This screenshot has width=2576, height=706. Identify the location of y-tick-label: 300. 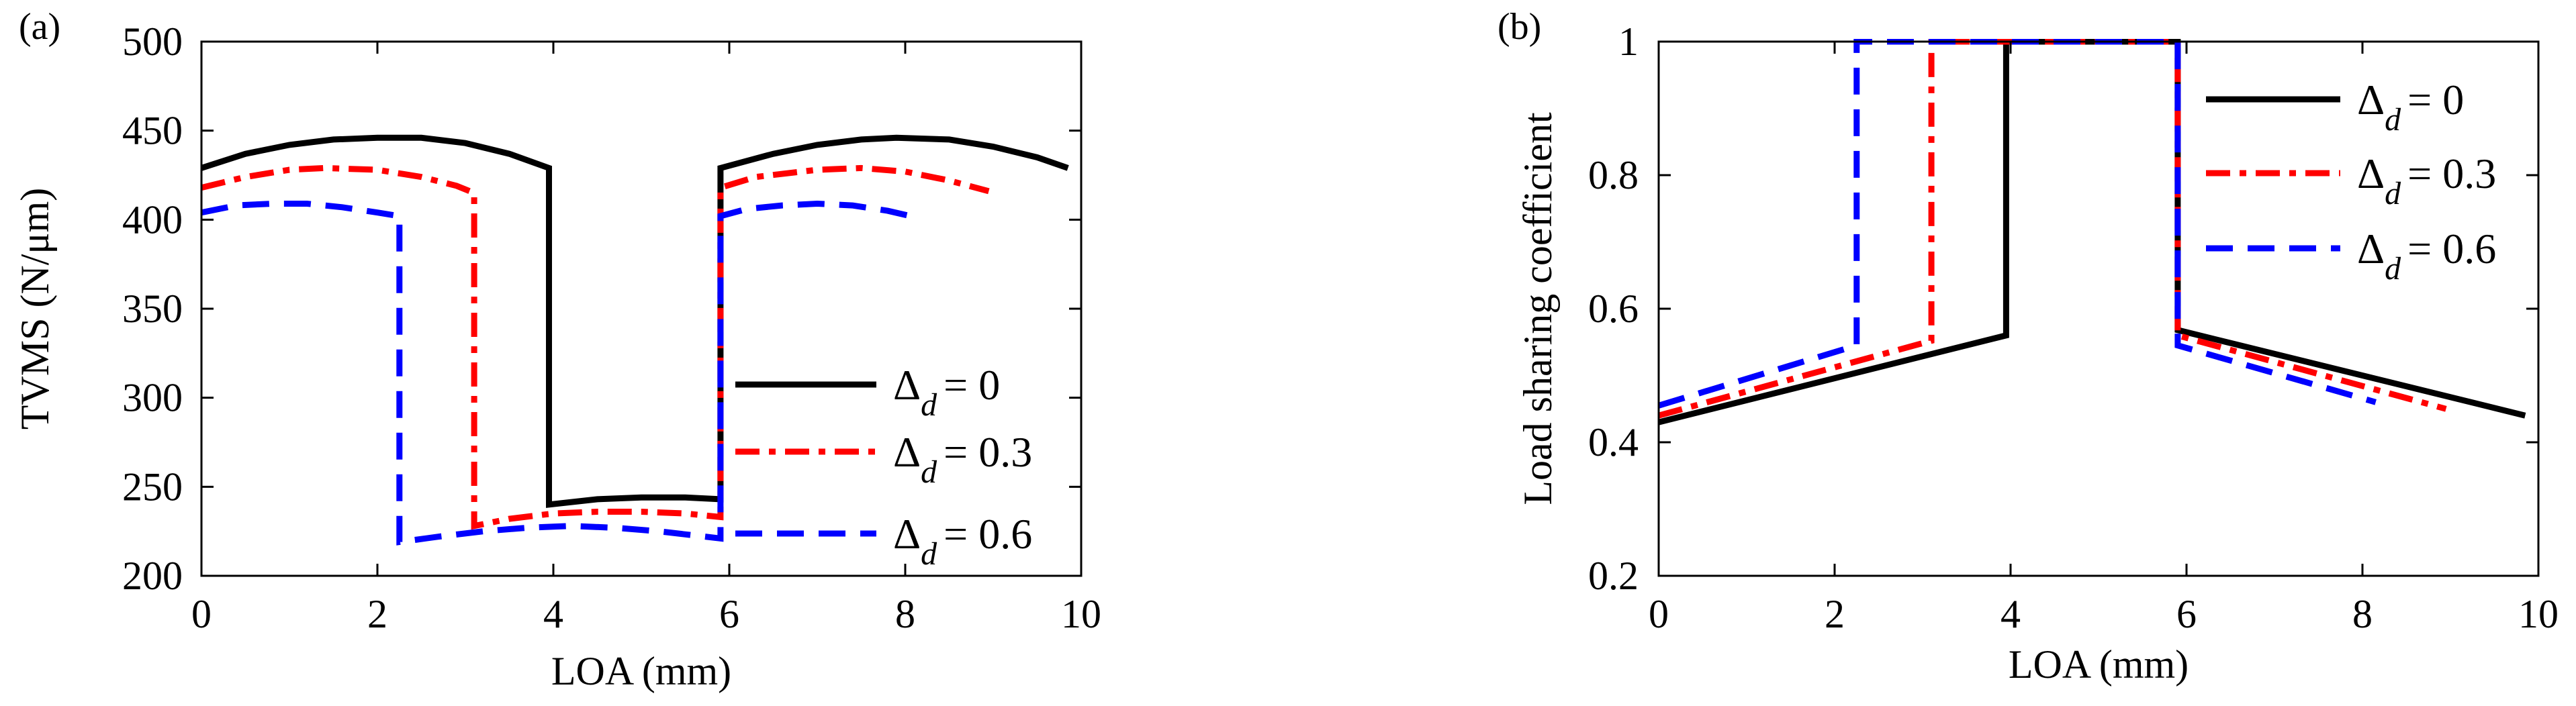
(152, 398).